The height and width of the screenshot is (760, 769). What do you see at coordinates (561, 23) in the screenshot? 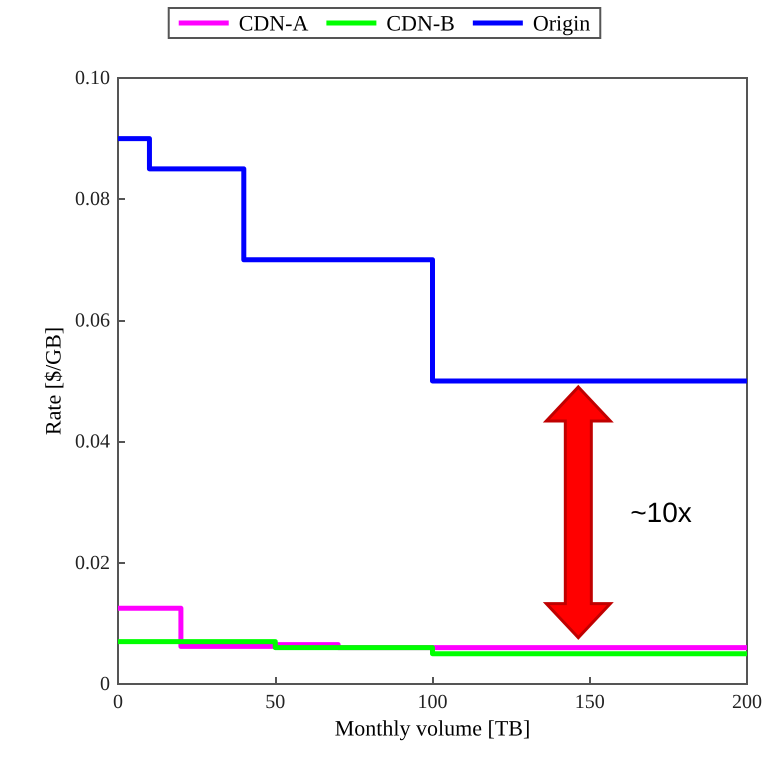
I see `legend-label: Origin` at bounding box center [561, 23].